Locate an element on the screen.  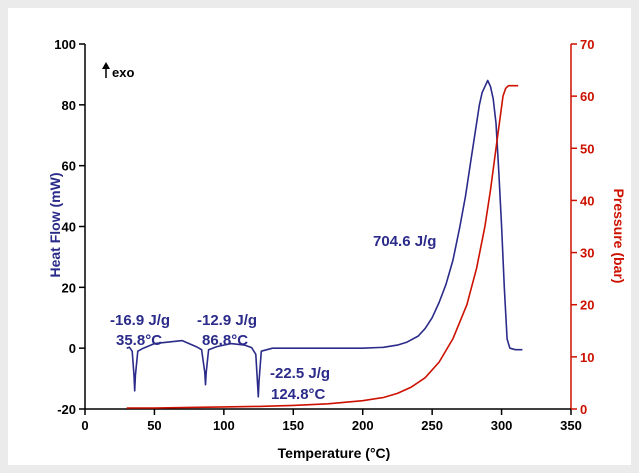
peak1-temp-label: 35.8°C is located at coordinates (139, 340).